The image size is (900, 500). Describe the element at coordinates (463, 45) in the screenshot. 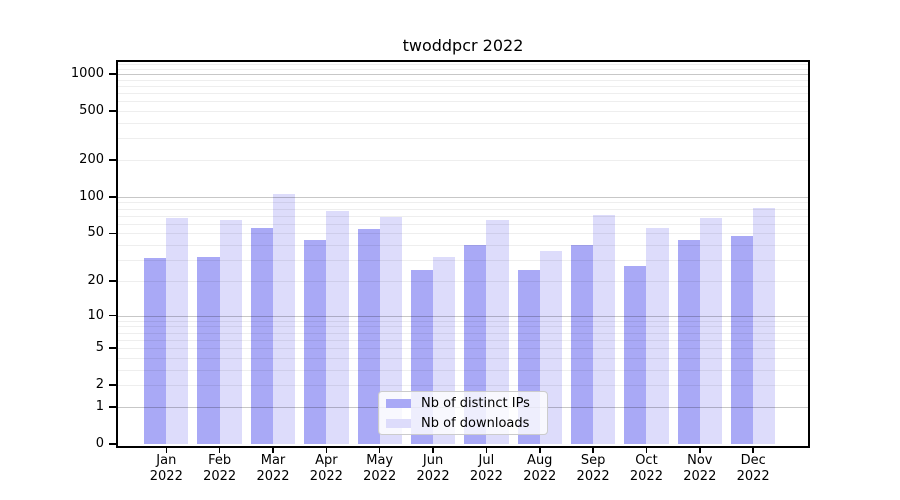

I see `chart-title: twoddpcr 2022` at that location.